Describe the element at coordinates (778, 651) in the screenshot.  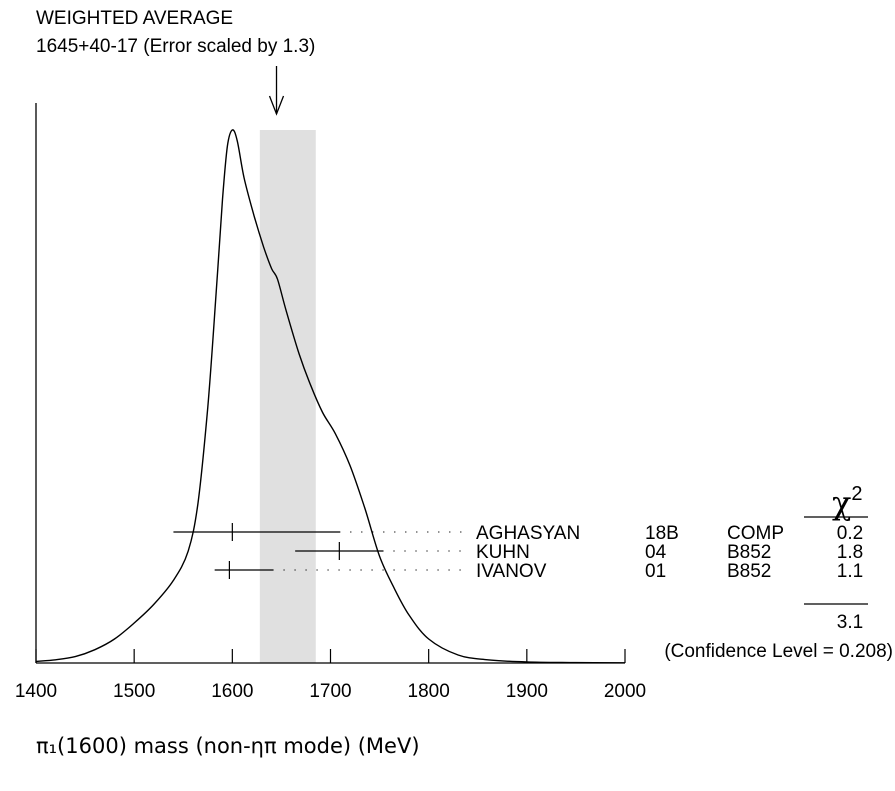
I see `confidence-level: (Confidence Level = 0.208)` at that location.